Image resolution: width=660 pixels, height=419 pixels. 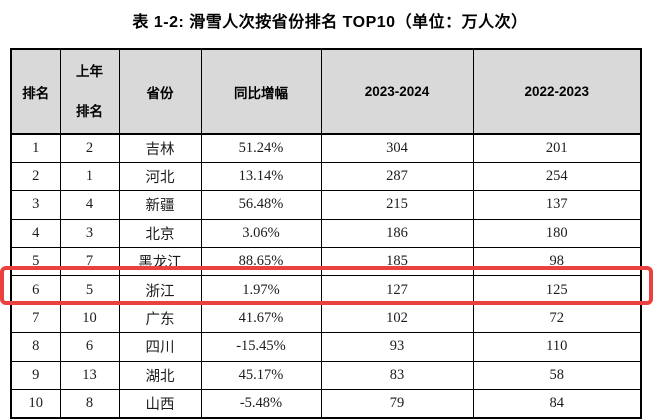 I want to click on cell-season2223: 58, so click(x=557, y=375).